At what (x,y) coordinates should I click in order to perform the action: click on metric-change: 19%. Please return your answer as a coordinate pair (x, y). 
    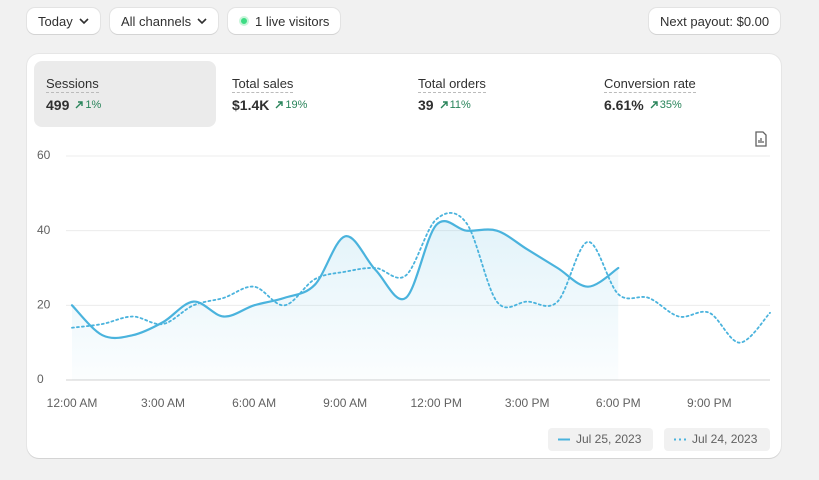
    Looking at the image, I should click on (291, 105).